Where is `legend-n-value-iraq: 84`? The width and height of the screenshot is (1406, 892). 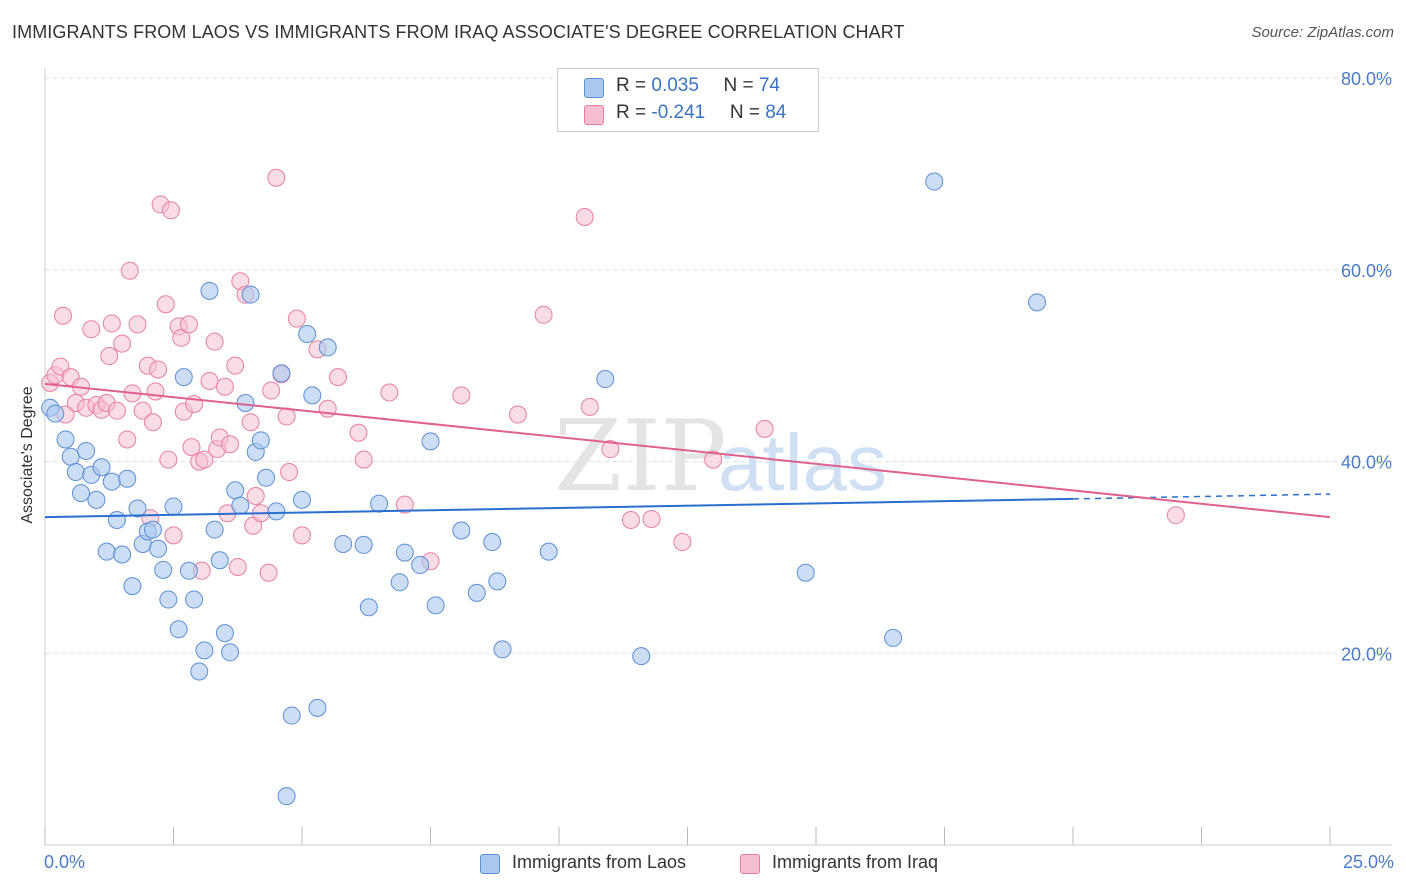 legend-n-value-iraq: 84 is located at coordinates (776, 112).